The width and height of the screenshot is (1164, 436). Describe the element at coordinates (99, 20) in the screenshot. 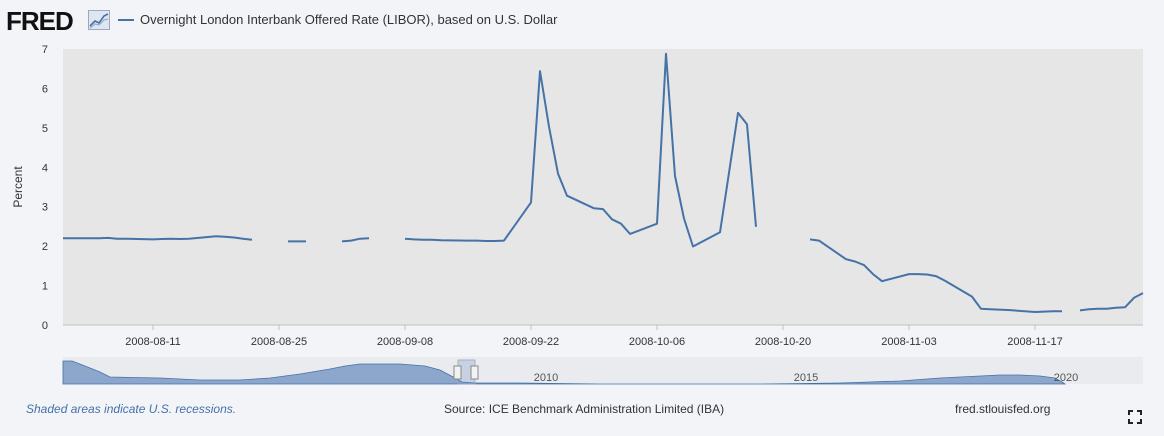

I see `chart-line-icon` at that location.